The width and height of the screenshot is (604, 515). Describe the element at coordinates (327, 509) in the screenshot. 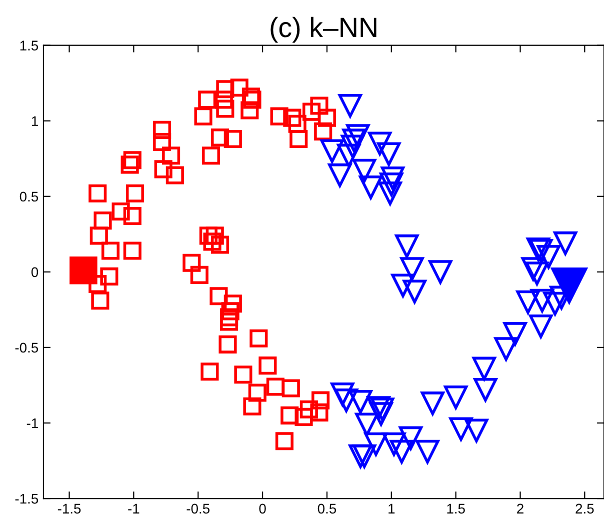

I see `x-tick-label: 0.5` at that location.